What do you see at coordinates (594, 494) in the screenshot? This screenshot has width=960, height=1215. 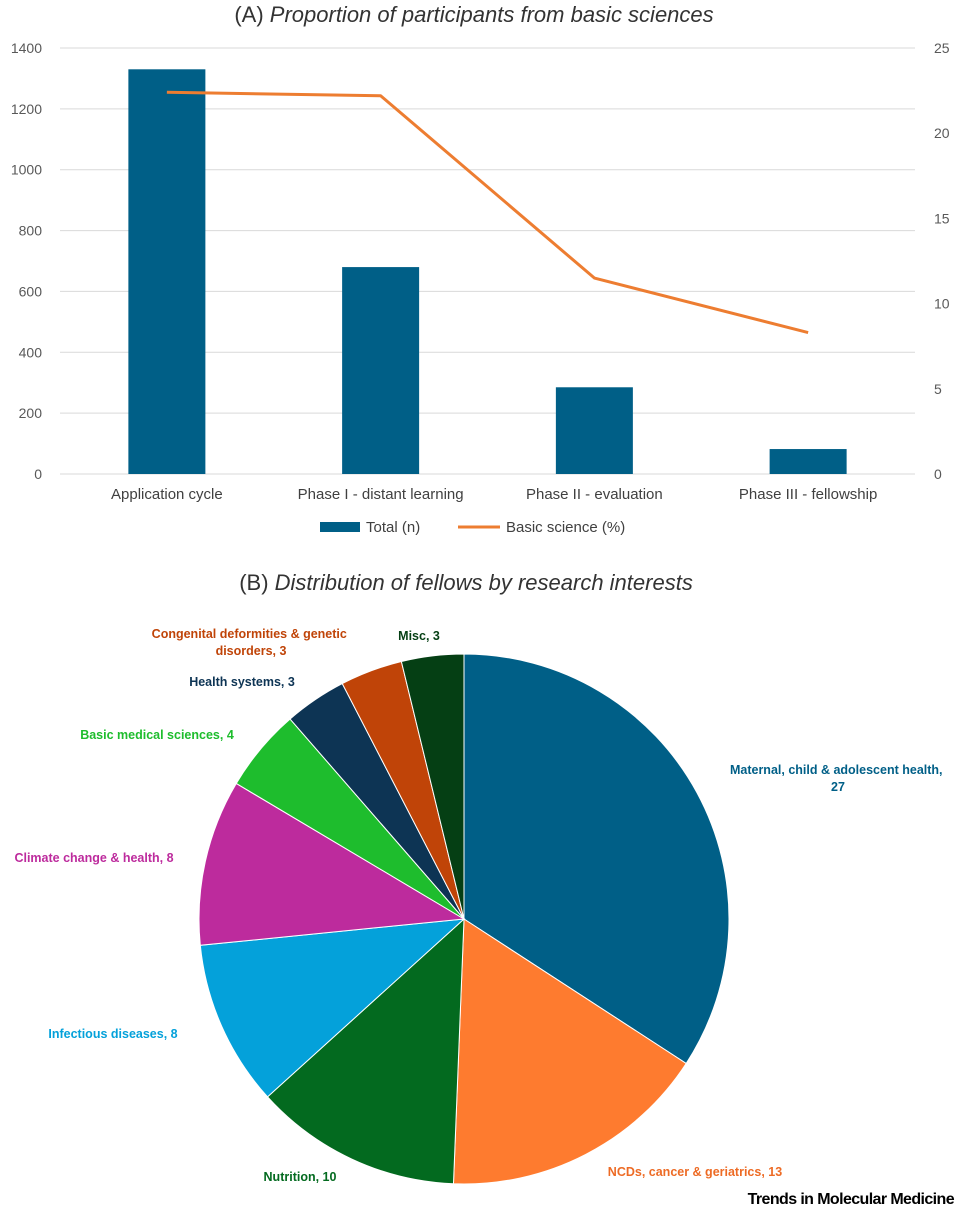 I see `category-label: Phase II - evaluation` at bounding box center [594, 494].